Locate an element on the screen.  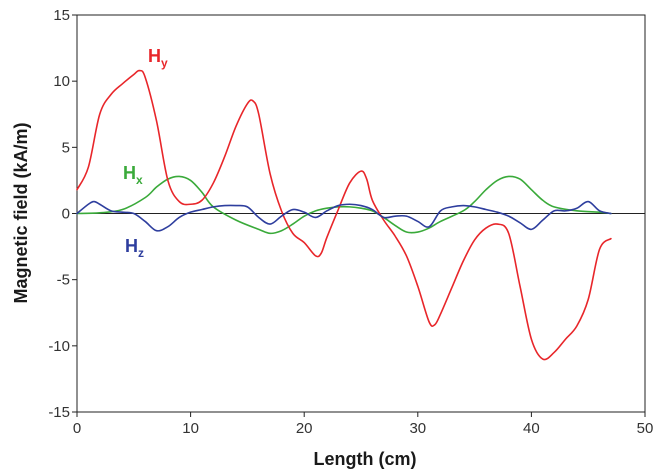
x-tick-label: 40 is located at coordinates (531, 428).